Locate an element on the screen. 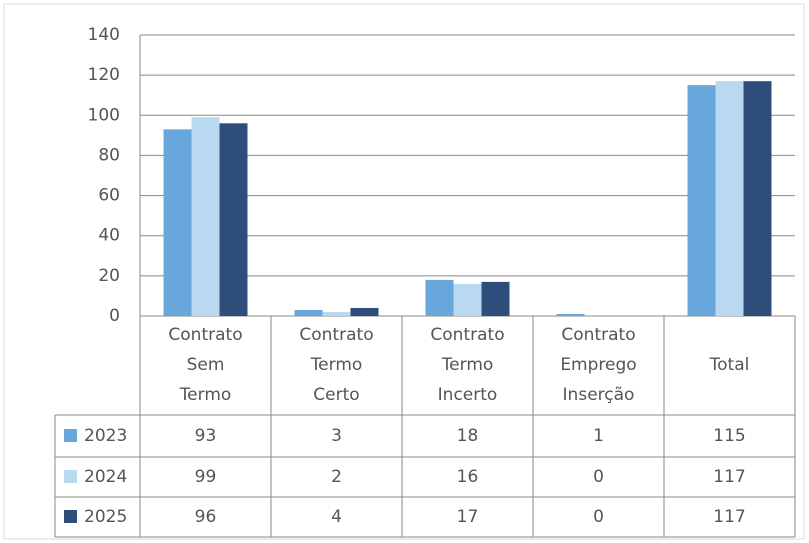 Image resolution: width=809 pixels, height=543 pixels. table-value: 2 is located at coordinates (336, 477).